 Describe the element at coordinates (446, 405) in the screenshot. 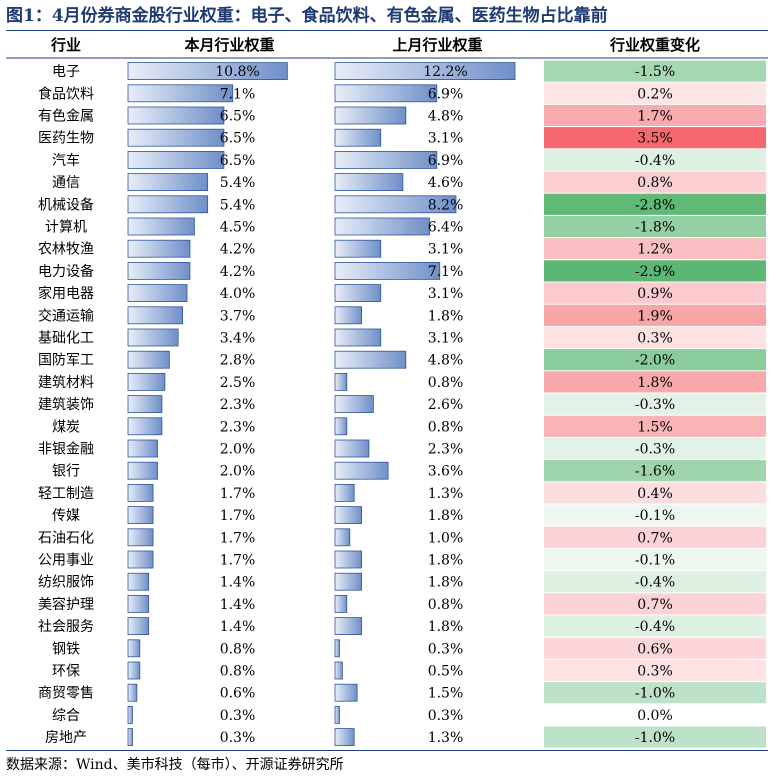

I see `last-month-value: 2.6%` at that location.